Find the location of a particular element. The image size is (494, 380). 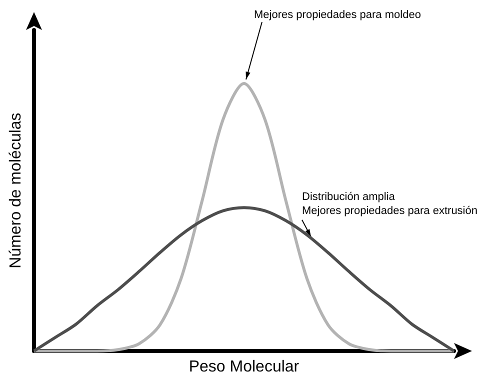

text: Mejores propiedades para moldeo is located at coordinates (337, 15).